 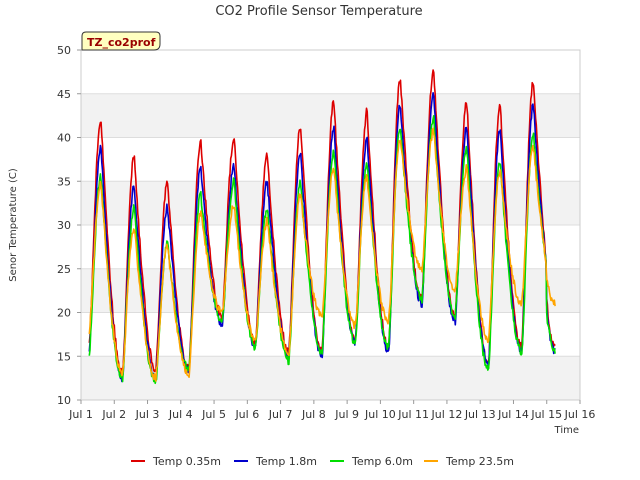 I want to click on site-badge: TZ_co2prof, so click(x=121, y=41).